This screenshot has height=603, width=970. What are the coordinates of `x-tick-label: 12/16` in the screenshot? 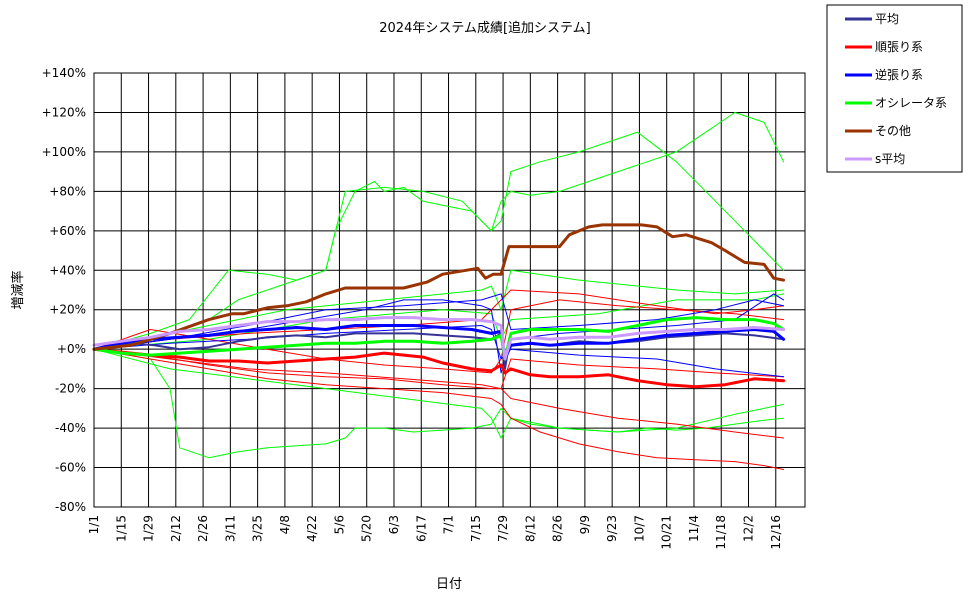 It's located at (776, 532).